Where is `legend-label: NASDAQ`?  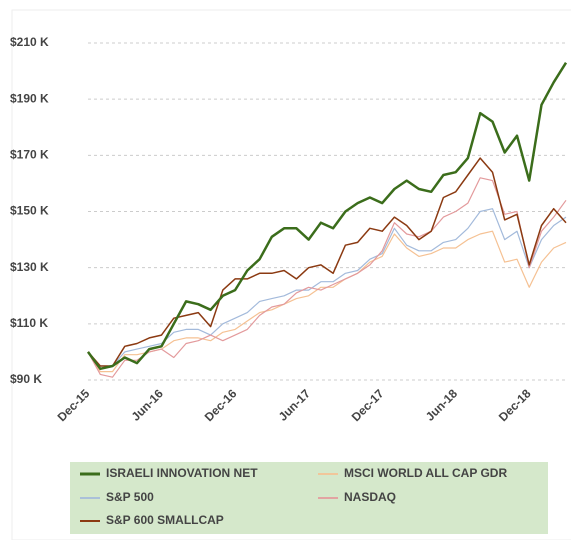
legend-label: NASDAQ is located at coordinates (370, 497).